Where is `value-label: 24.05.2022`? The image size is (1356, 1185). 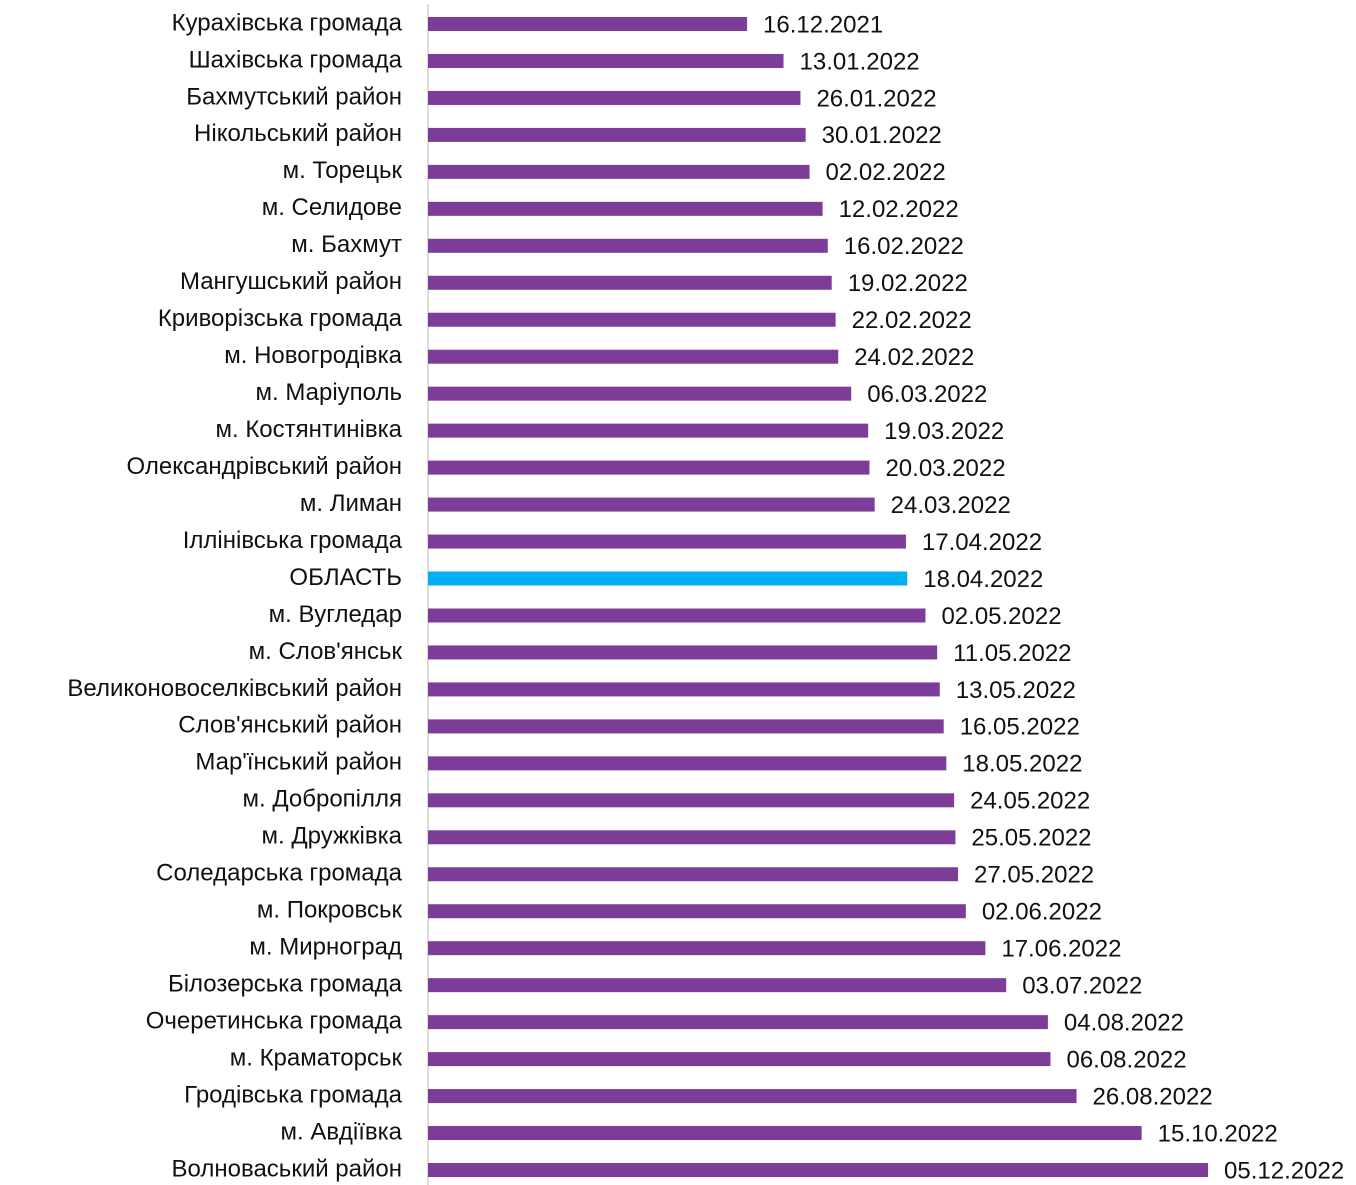
value-label: 24.05.2022 is located at coordinates (1030, 801).